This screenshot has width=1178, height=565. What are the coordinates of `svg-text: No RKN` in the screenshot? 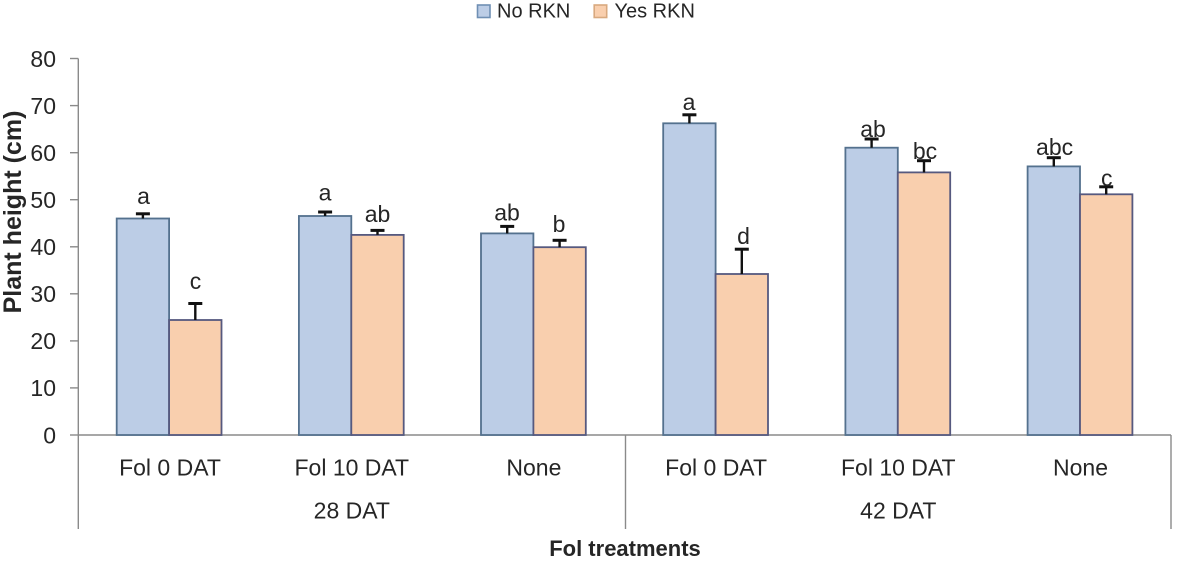 It's located at (533, 12).